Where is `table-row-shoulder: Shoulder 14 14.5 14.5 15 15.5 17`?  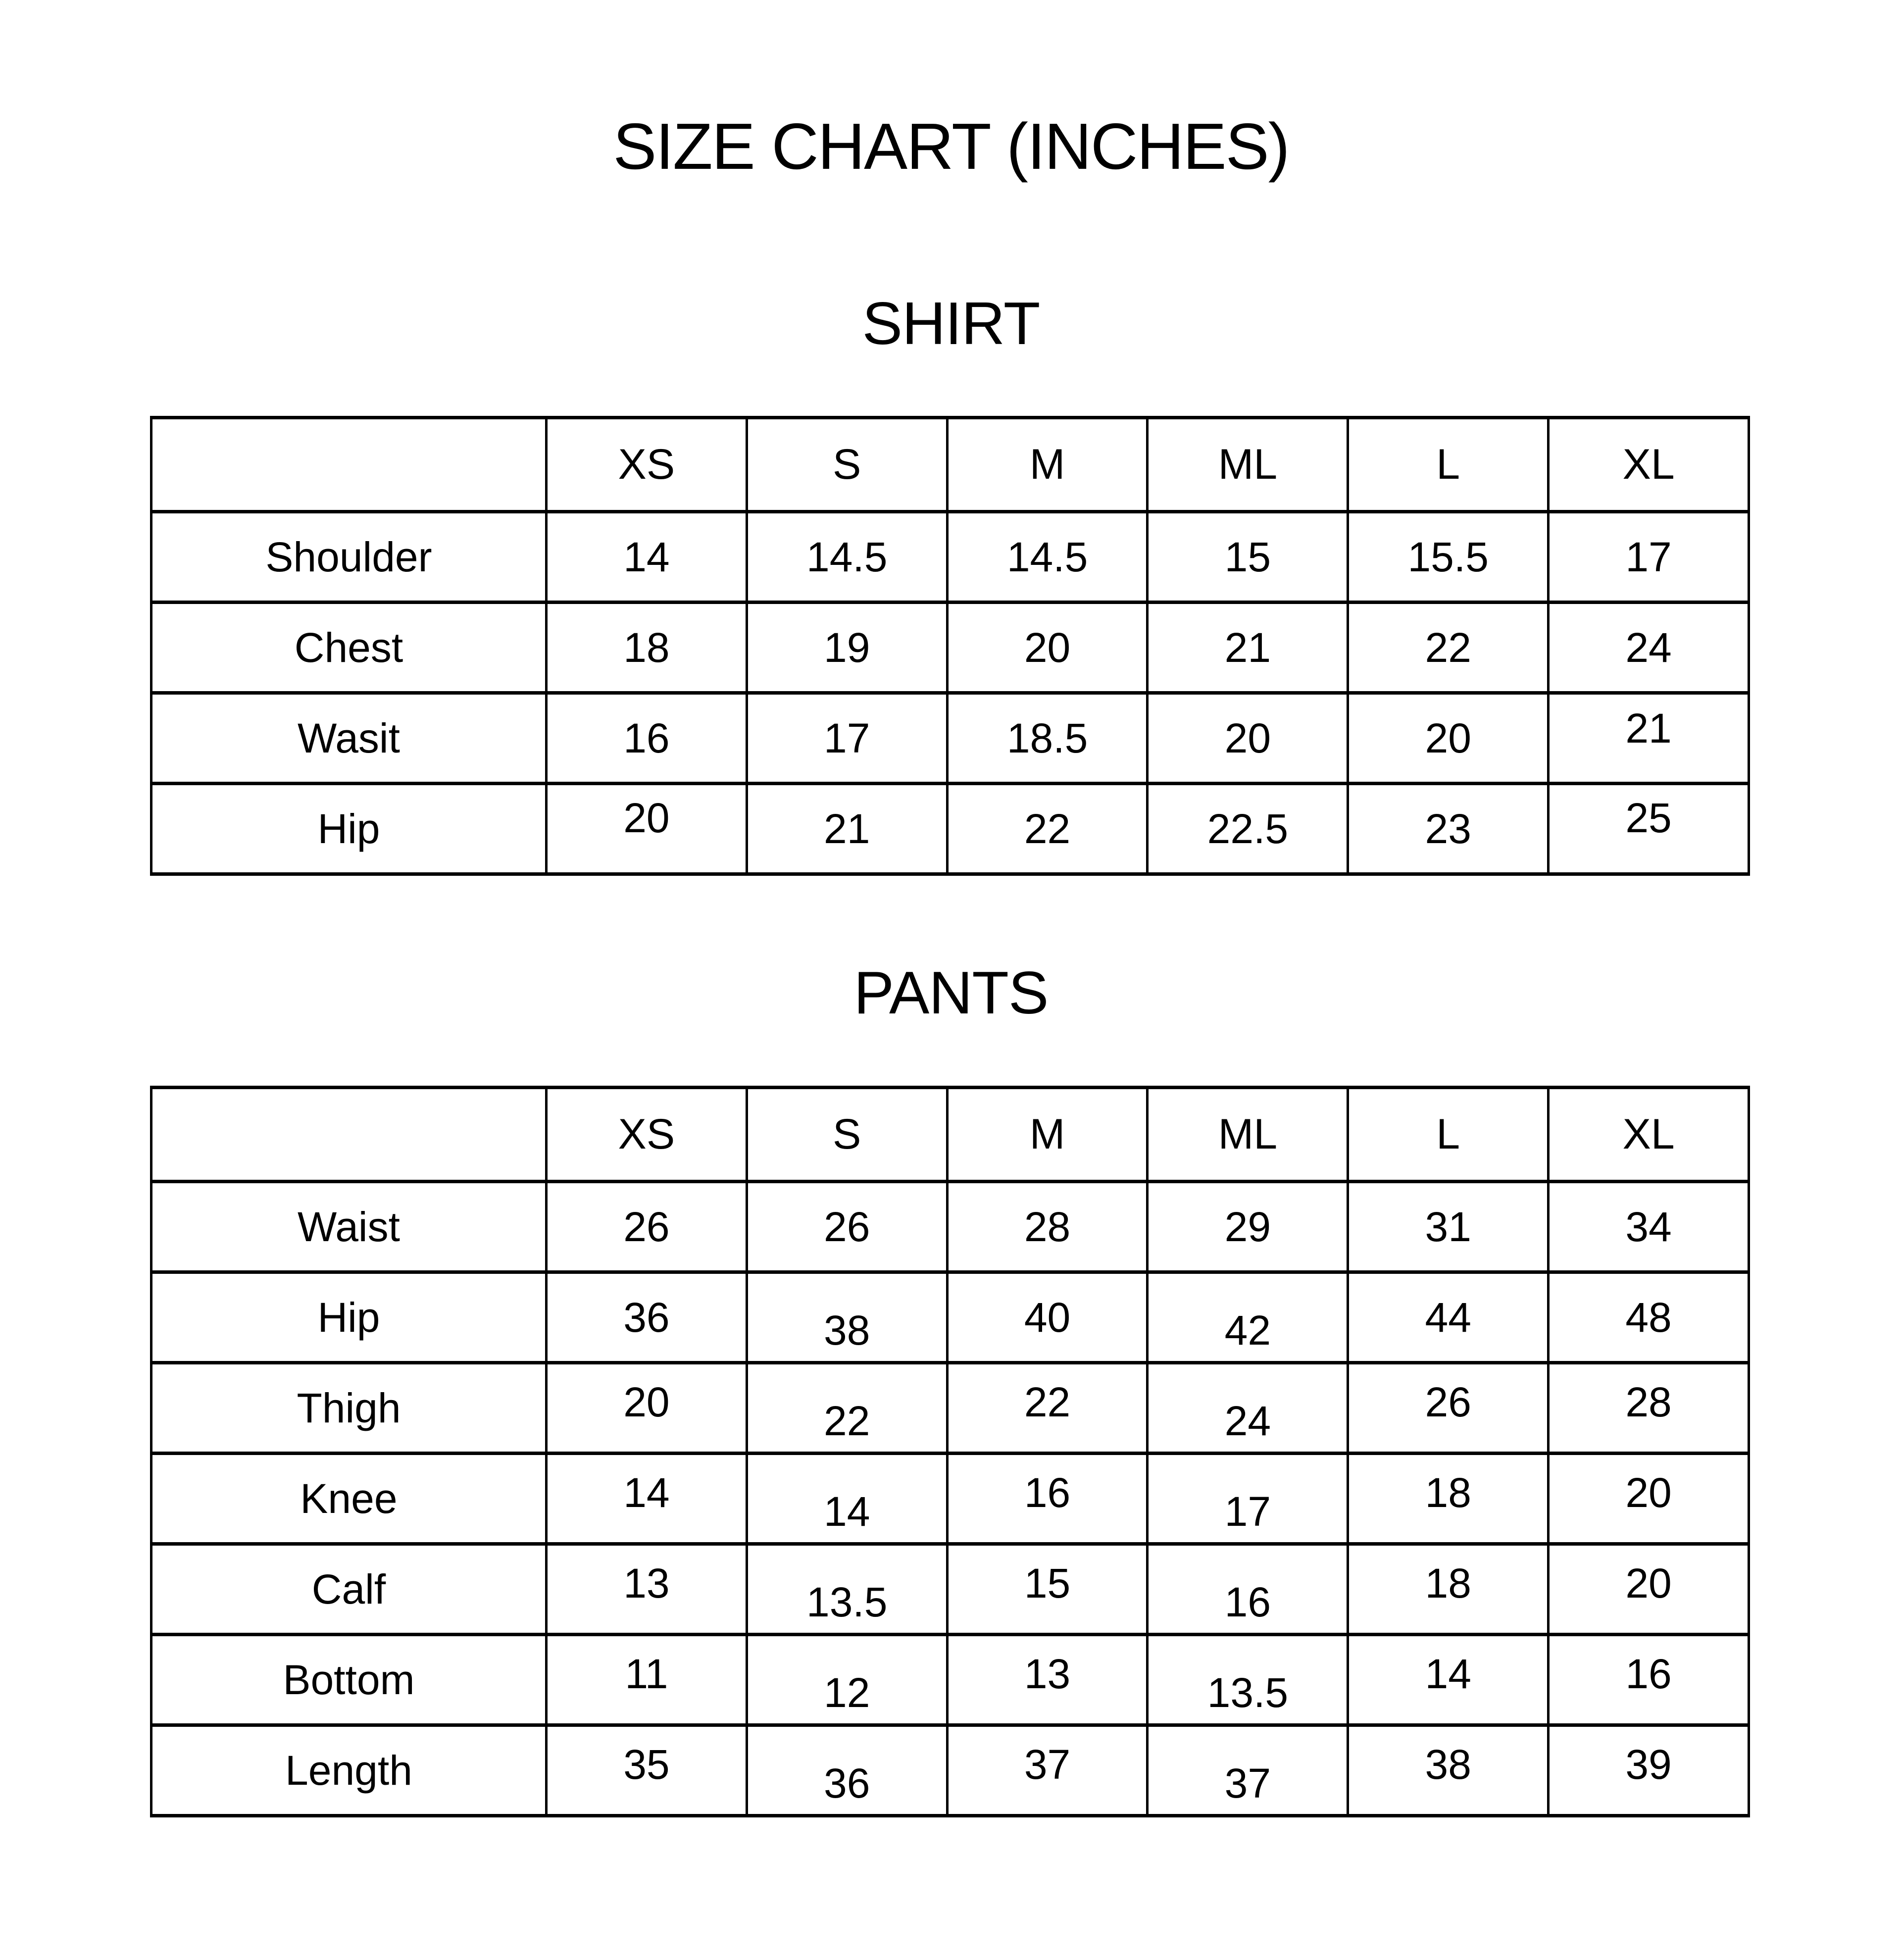 table-row-shoulder: Shoulder 14 14.5 14.5 15 15.5 17 is located at coordinates (950, 557).